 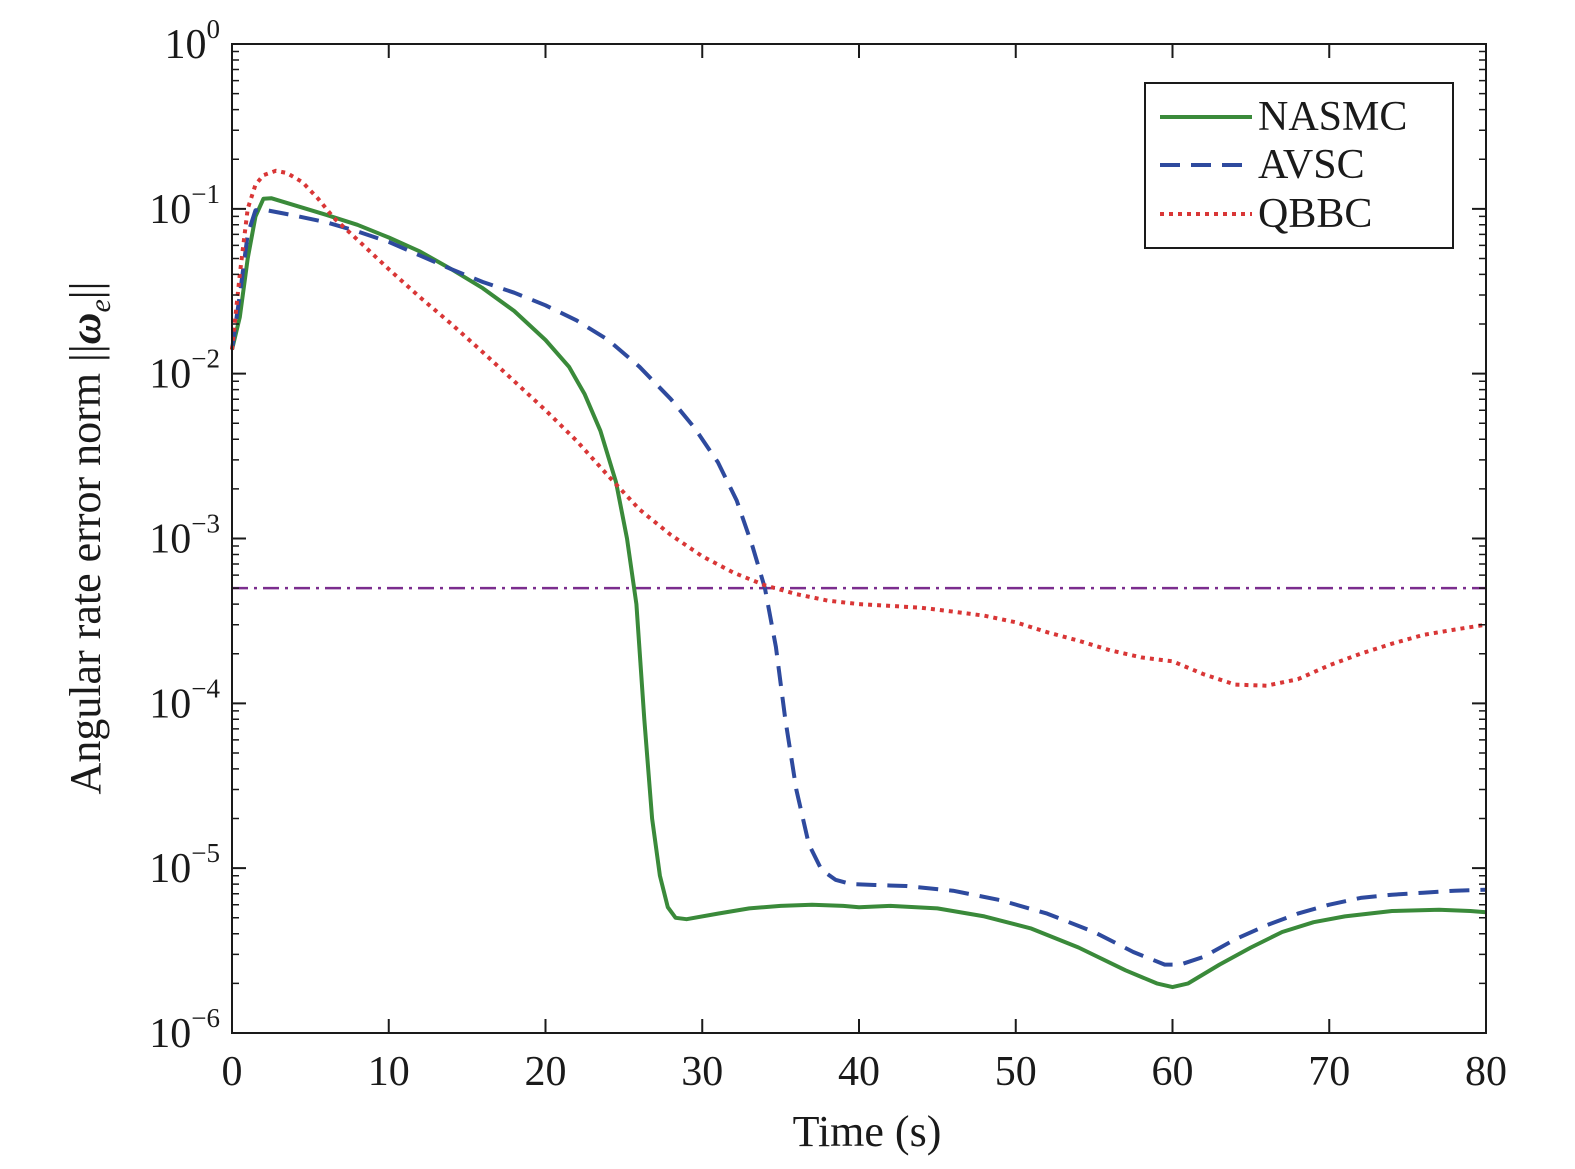 What do you see at coordinates (1332, 117) in the screenshot?
I see `legend-label-nasmc: NASMC` at bounding box center [1332, 117].